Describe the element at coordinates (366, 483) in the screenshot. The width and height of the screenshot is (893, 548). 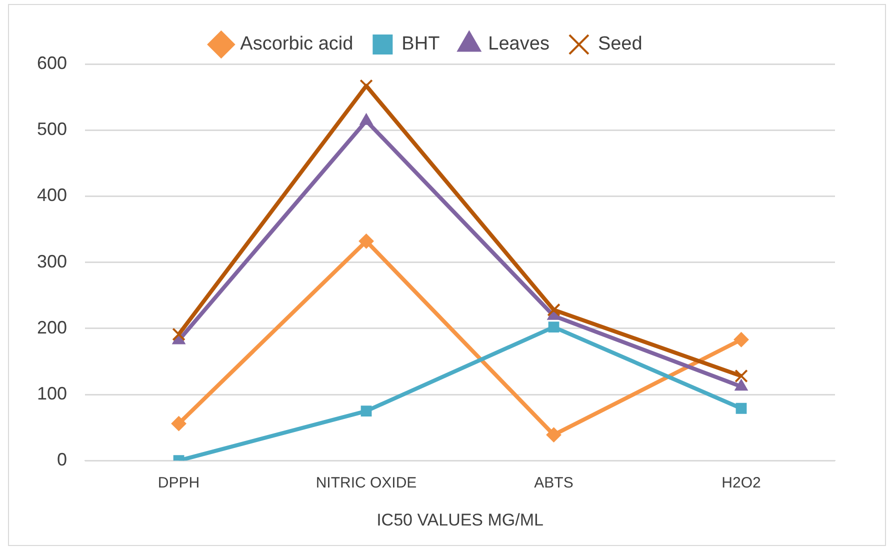
I see `x-tick-label: NITRIC OXIDE` at that location.